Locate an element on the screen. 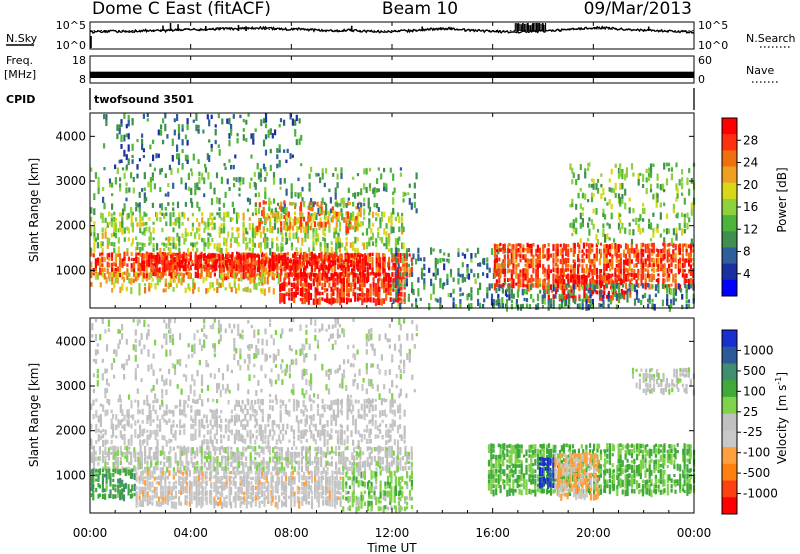 The height and width of the screenshot is (554, 800). power-colorbar-tick-label: 12 is located at coordinates (750, 229).